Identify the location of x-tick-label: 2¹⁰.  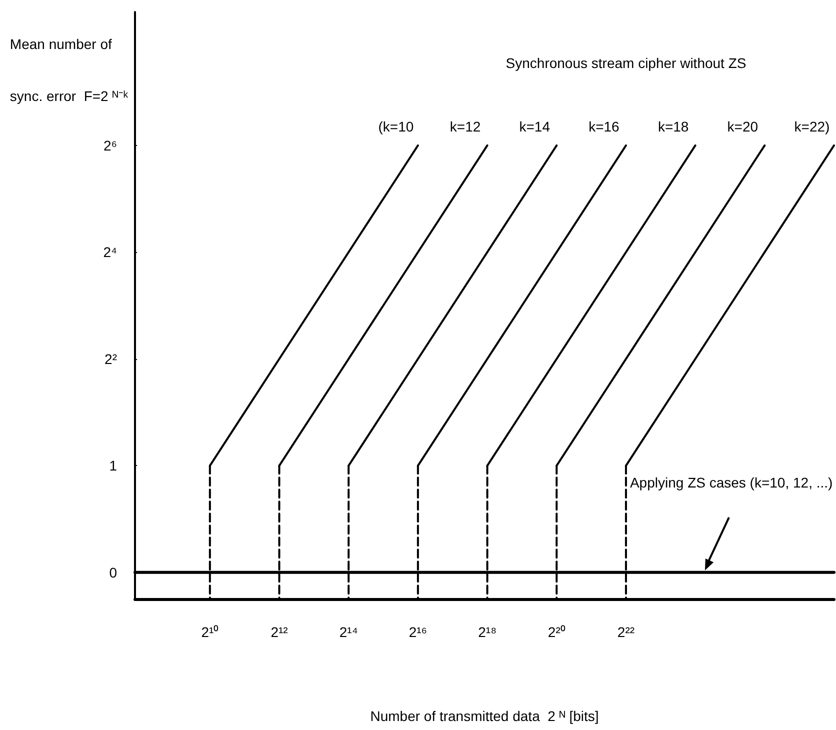
(210, 632).